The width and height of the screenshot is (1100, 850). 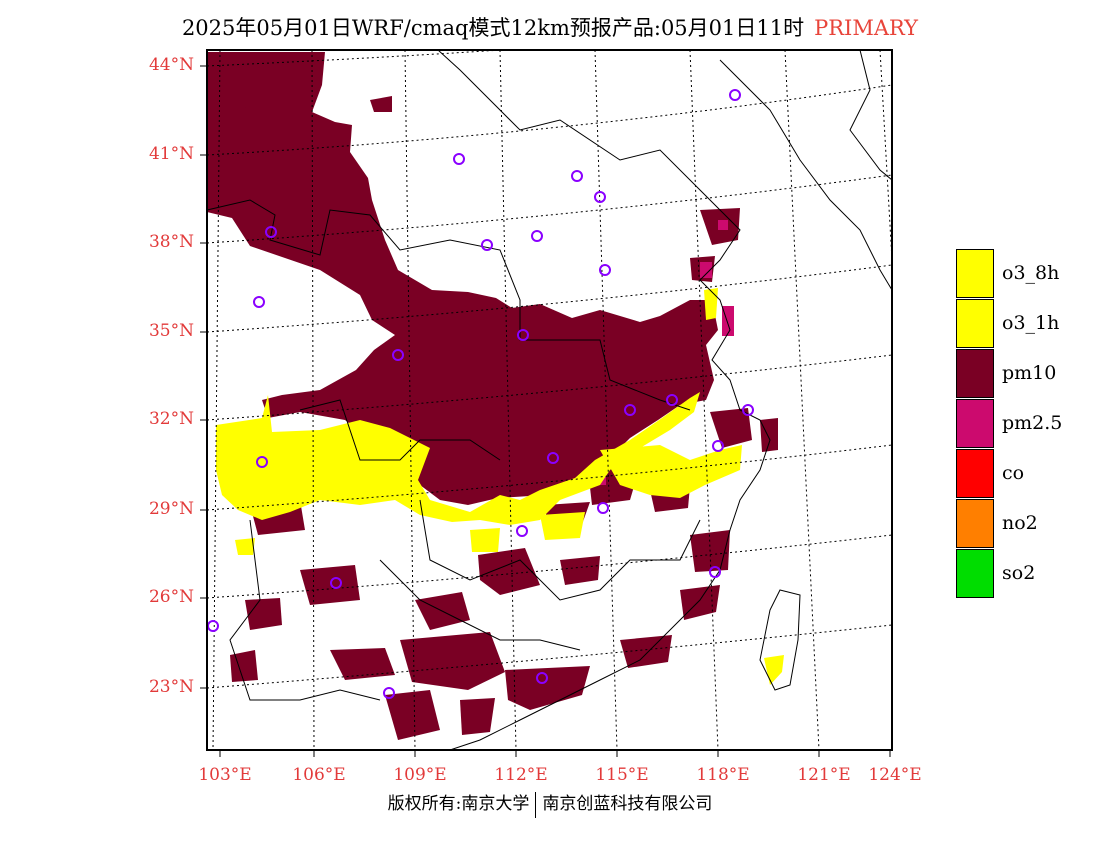 What do you see at coordinates (1032, 423) in the screenshot?
I see `legend-label: pm2.5` at bounding box center [1032, 423].